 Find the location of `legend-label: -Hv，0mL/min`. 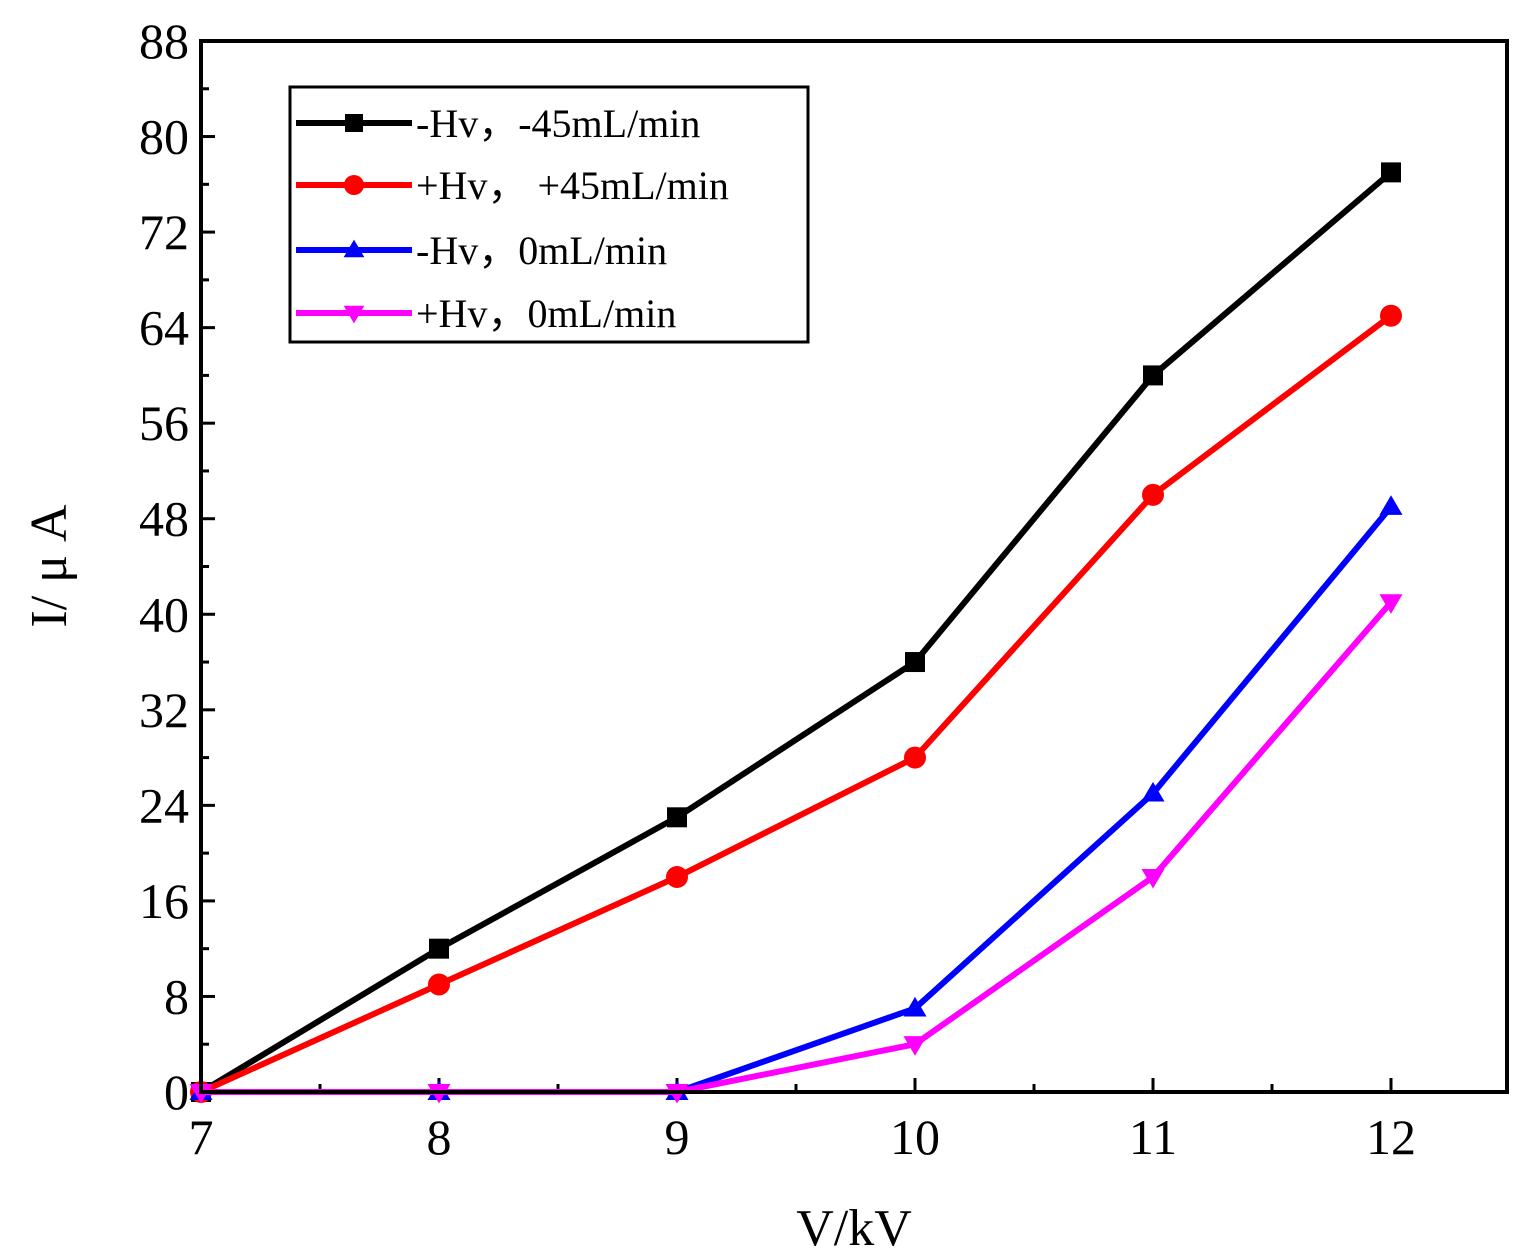

legend-label: -Hv，0mL/min is located at coordinates (541, 250).